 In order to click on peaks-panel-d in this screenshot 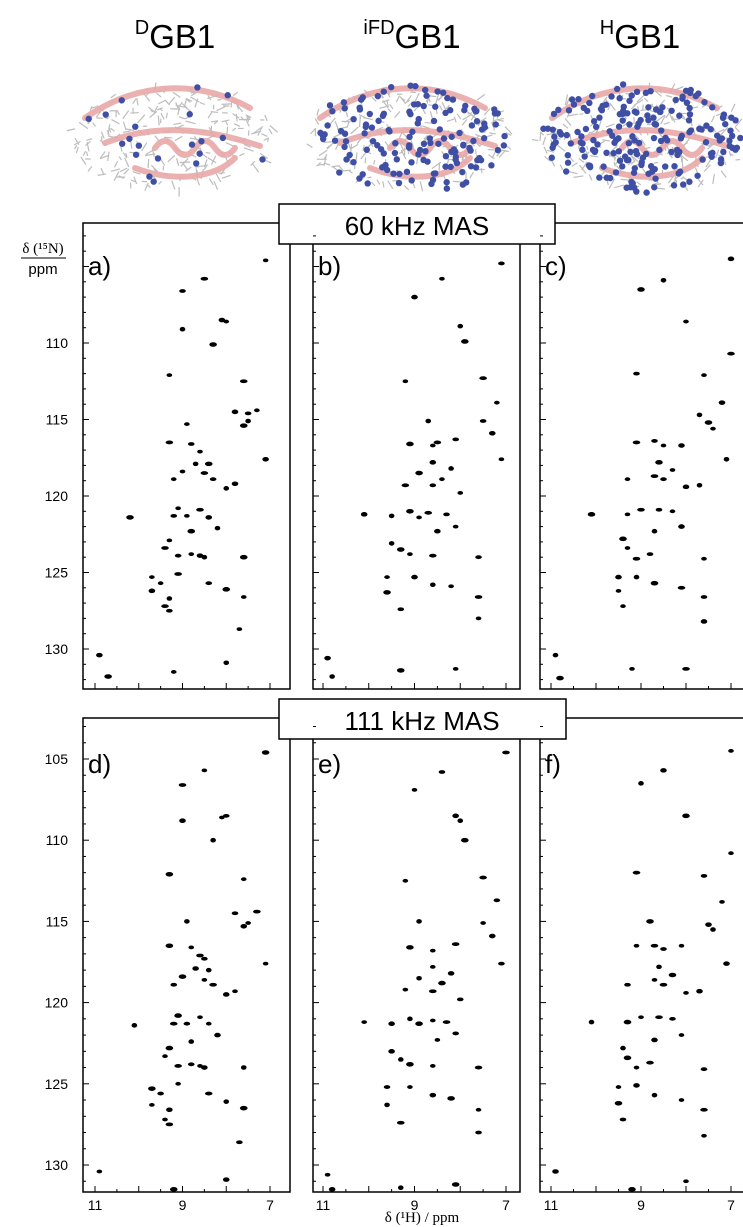, I will do `click(183, 971)`.